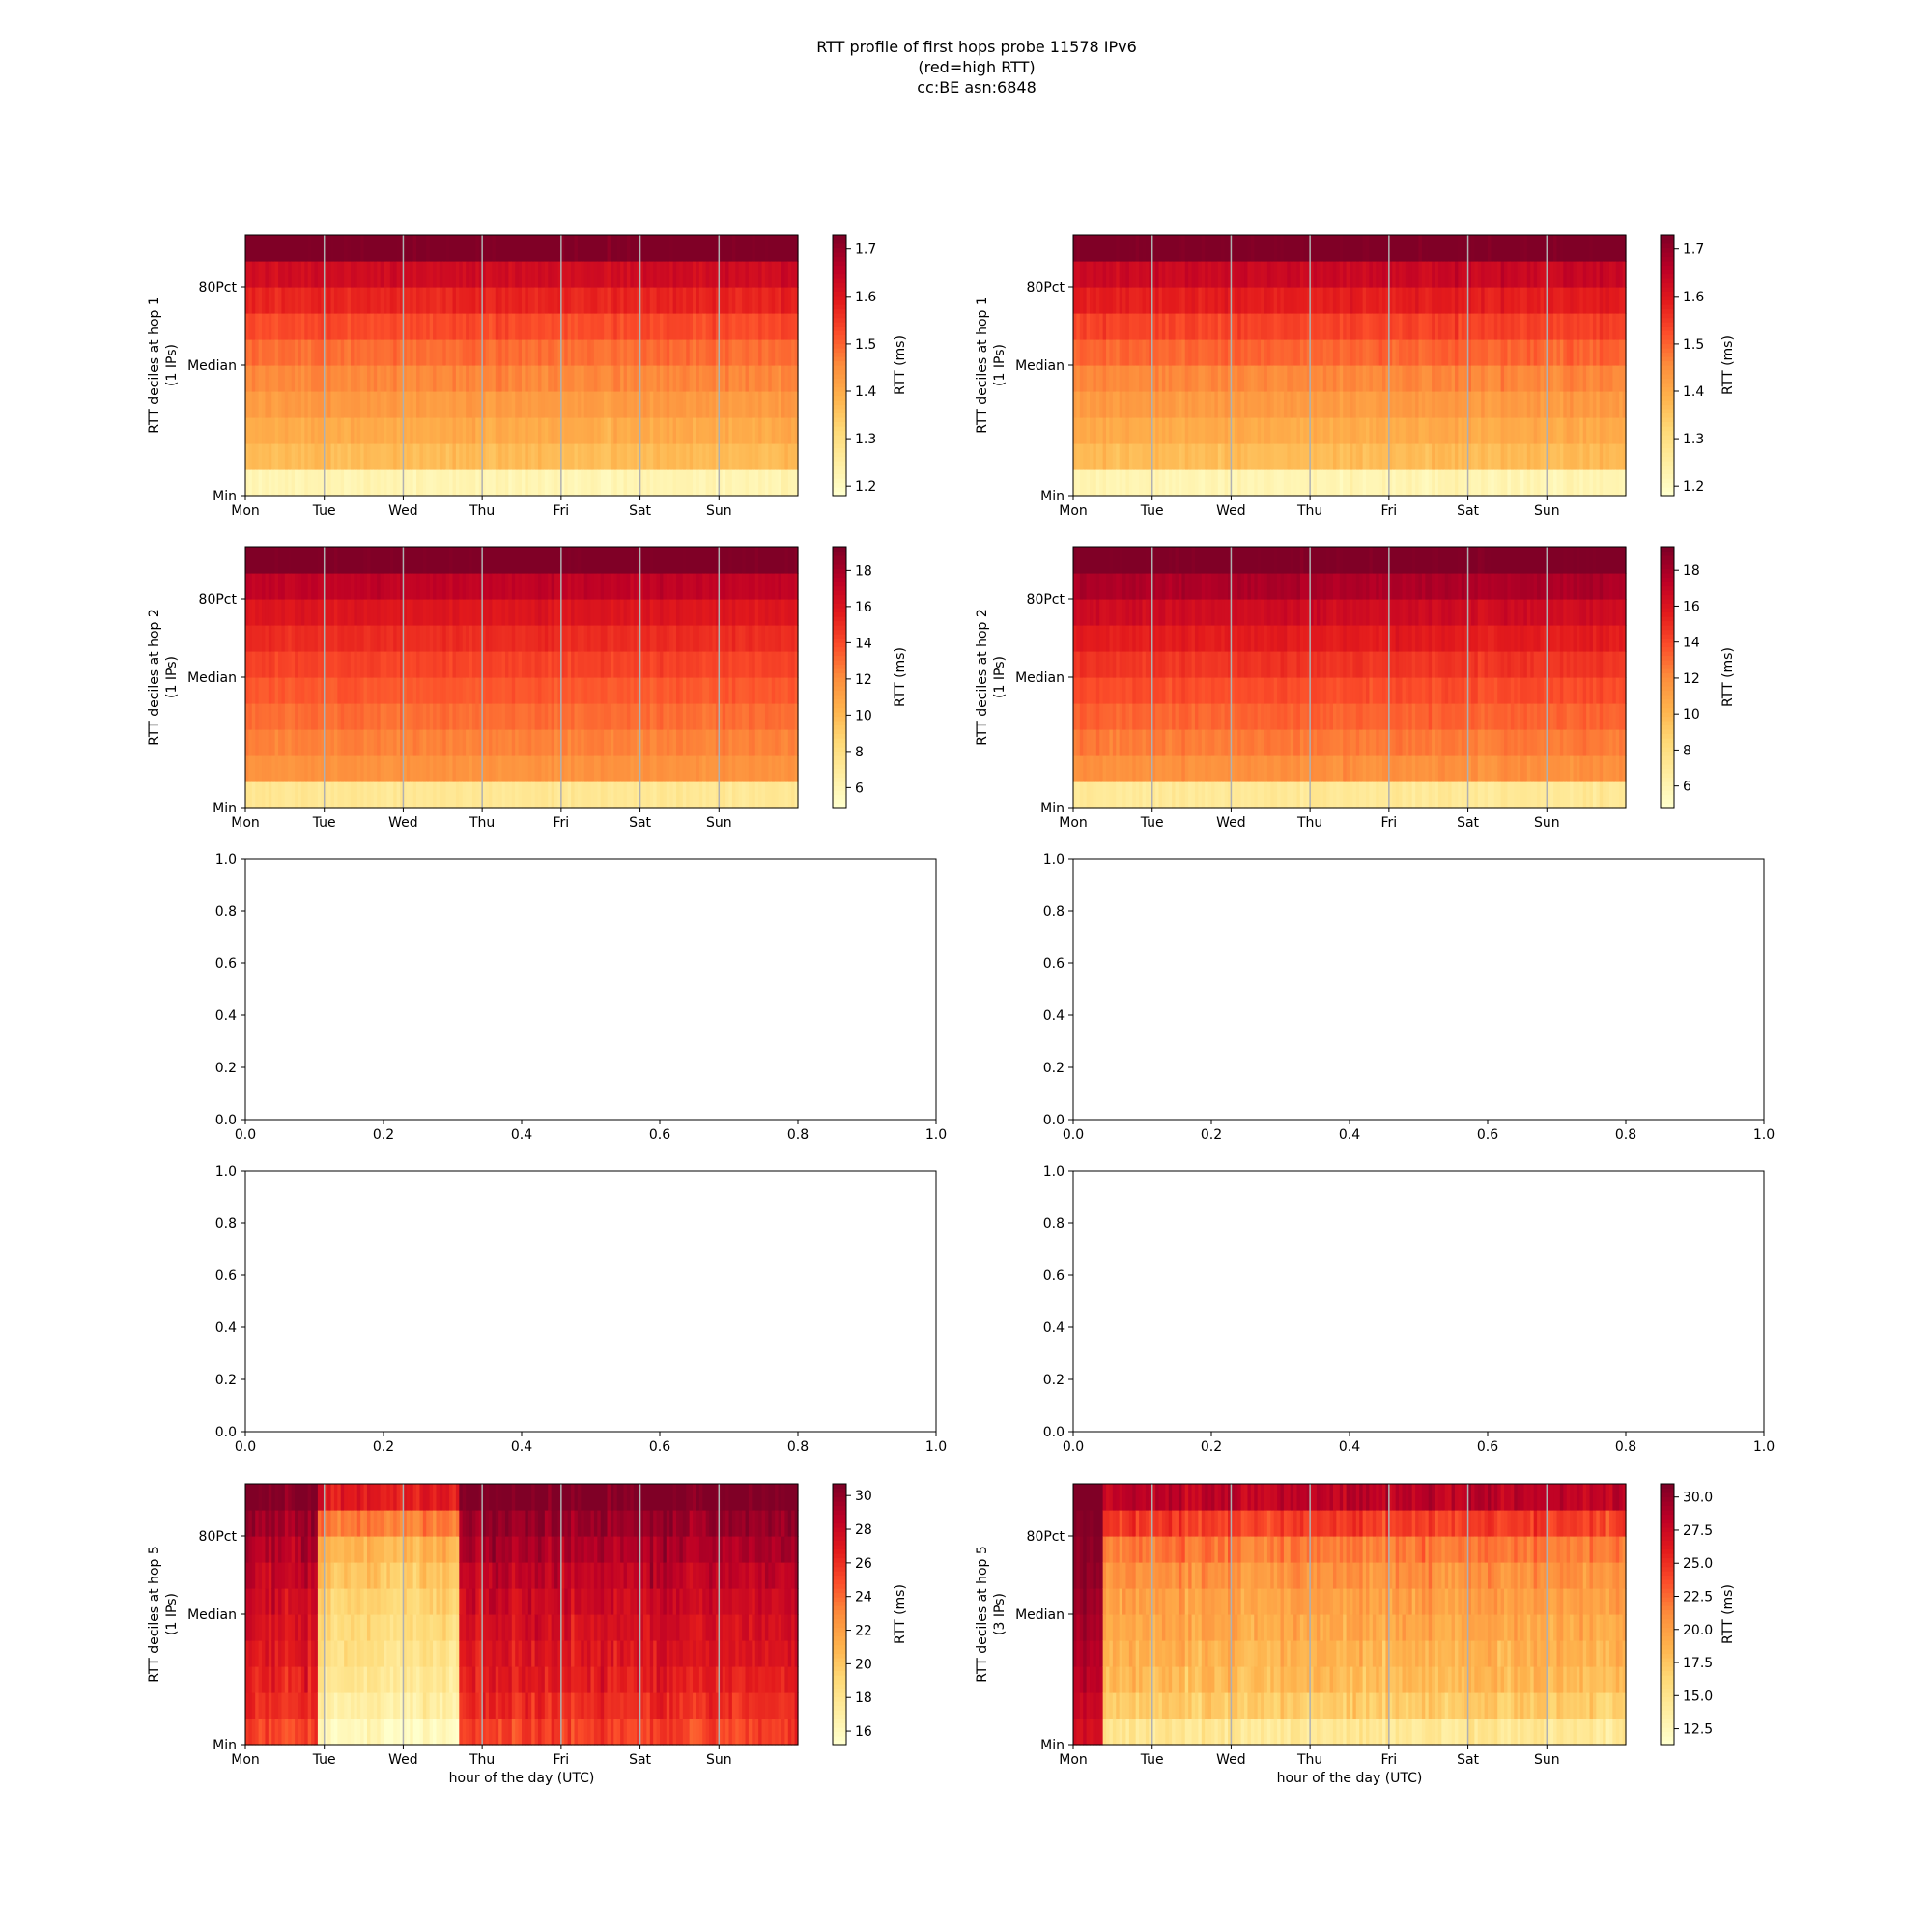 The image size is (1932, 1932). Describe the element at coordinates (1667, 365) in the screenshot. I see `colorbar-frame` at that location.